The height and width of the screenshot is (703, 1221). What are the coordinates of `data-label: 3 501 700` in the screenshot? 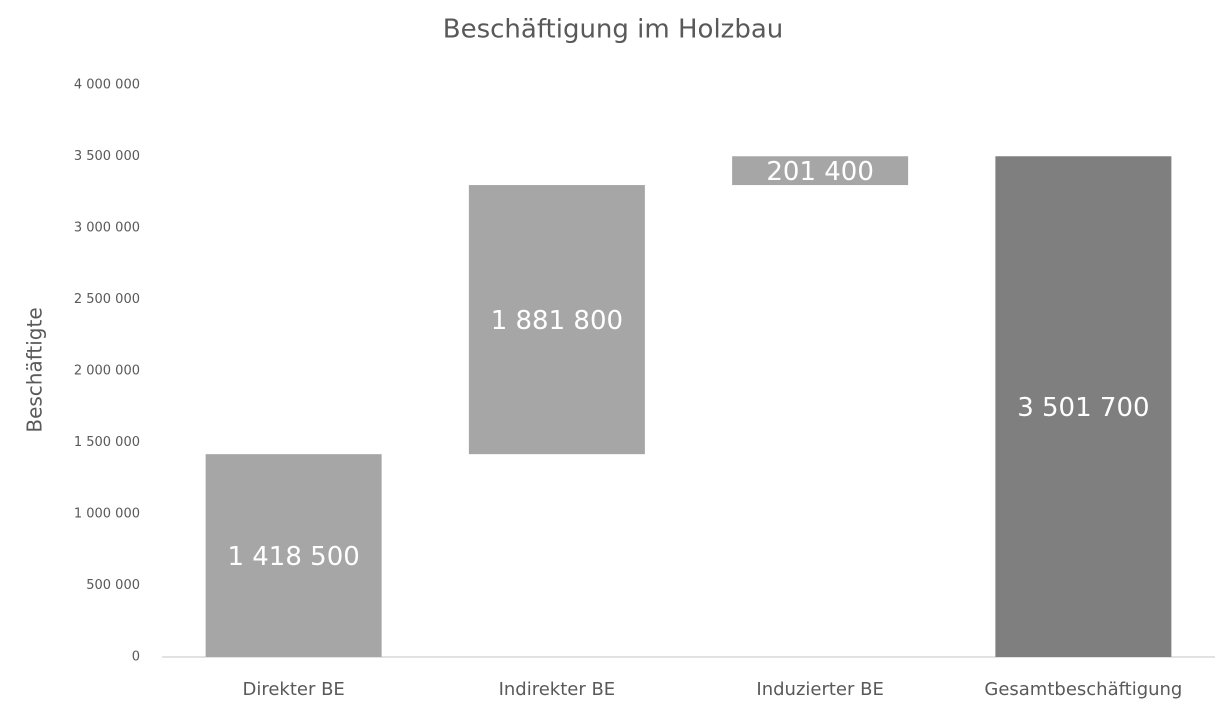 It's located at (1083, 408).